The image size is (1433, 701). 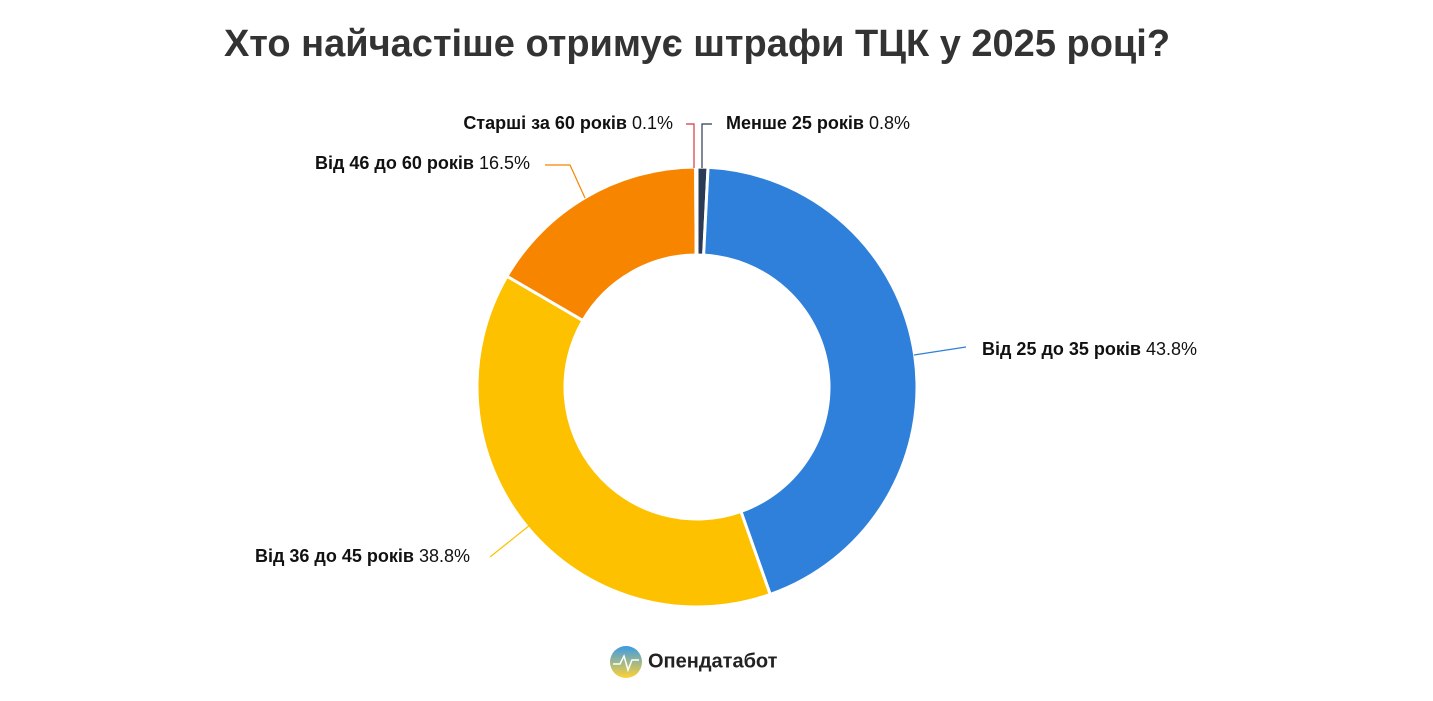 I want to click on data-label: Від 36 до 45 років 38.8%, so click(x=362, y=556).